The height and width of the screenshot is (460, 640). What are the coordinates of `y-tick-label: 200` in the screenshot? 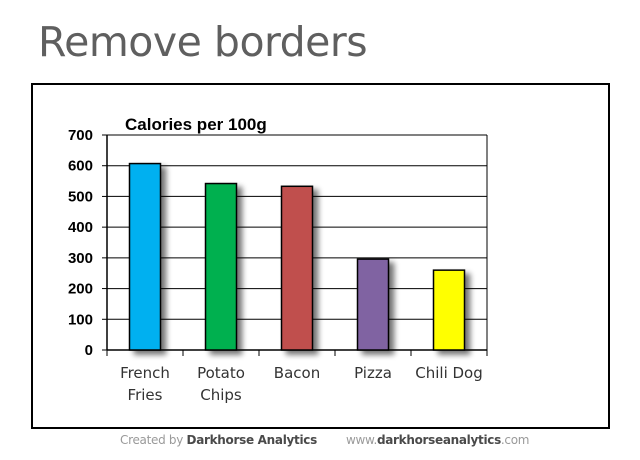 It's located at (80, 289).